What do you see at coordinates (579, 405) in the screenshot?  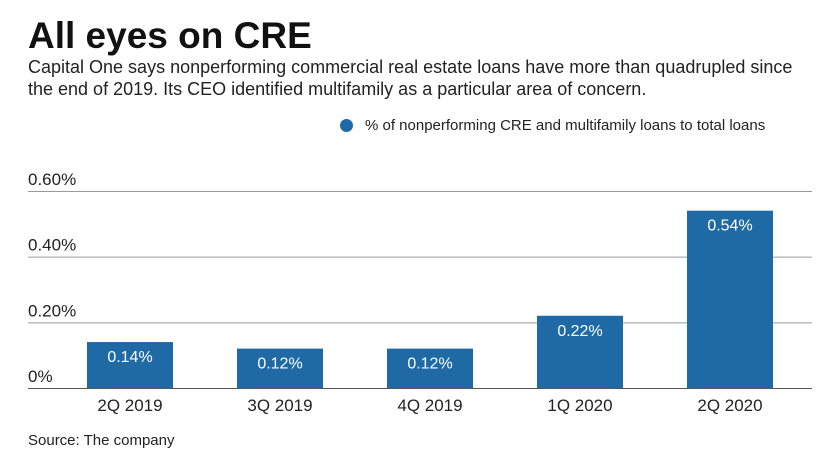 I see `x-tick-label: 1Q 2020` at bounding box center [579, 405].